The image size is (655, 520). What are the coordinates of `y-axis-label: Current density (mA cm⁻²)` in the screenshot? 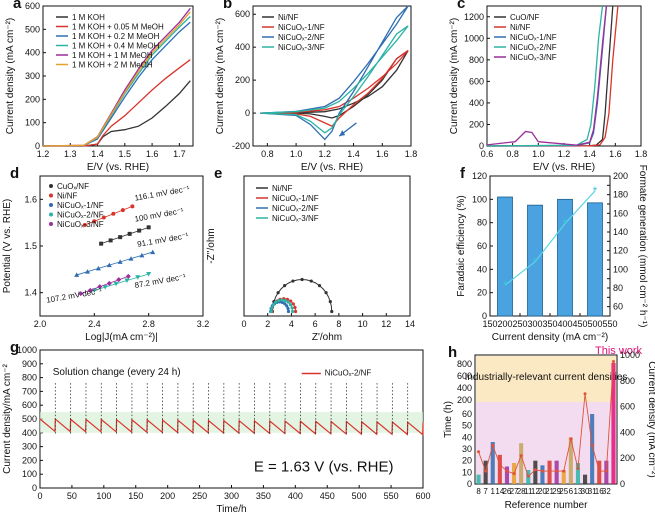 It's located at (10, 76).